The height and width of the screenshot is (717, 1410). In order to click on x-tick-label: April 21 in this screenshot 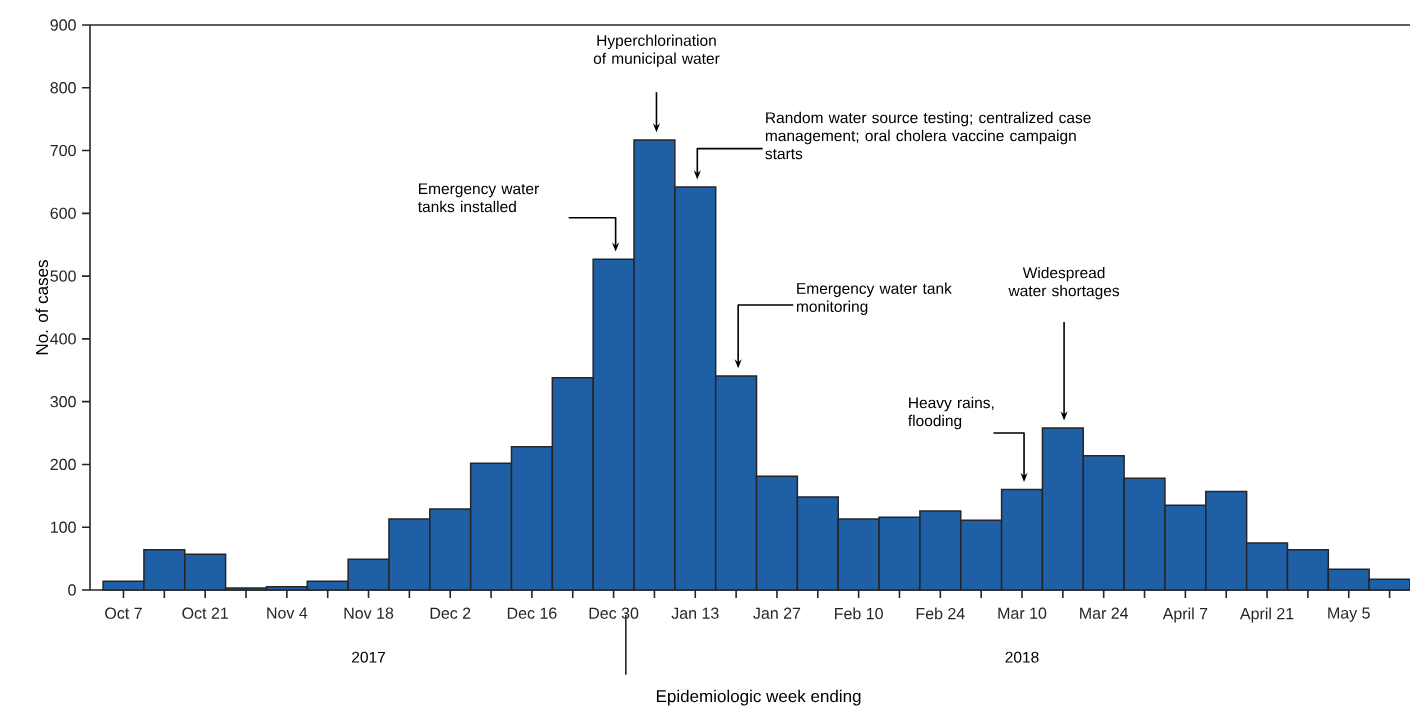, I will do `click(1266, 615)`.